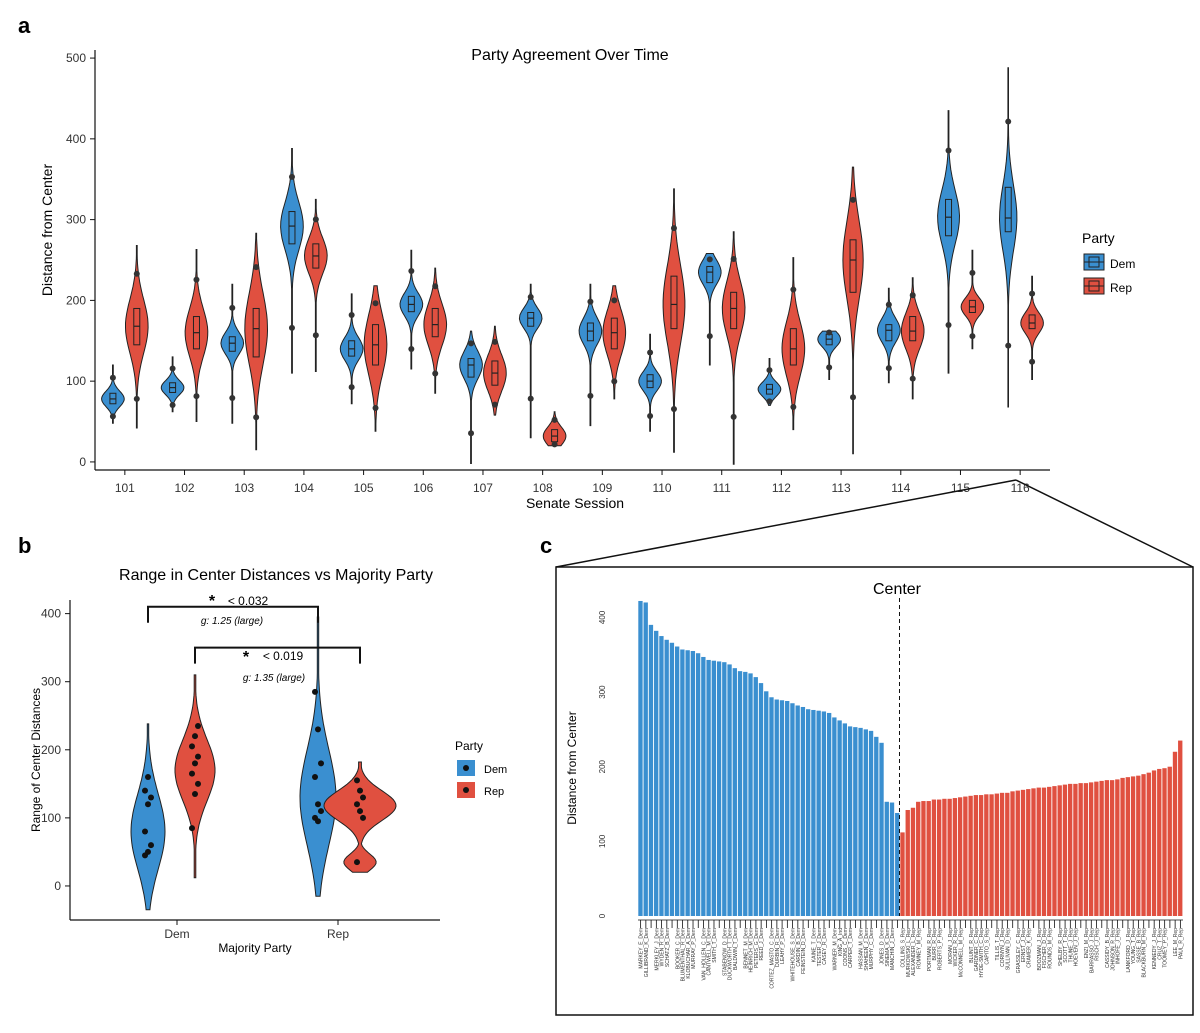  Describe the element at coordinates (82, 462) in the screenshot. I see `a-y-tick-label: 0` at that location.